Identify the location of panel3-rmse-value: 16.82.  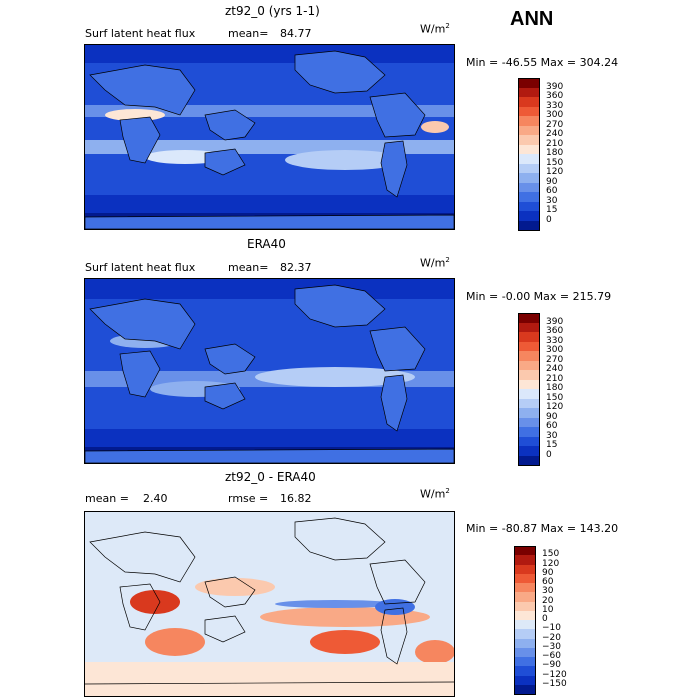
(296, 498).